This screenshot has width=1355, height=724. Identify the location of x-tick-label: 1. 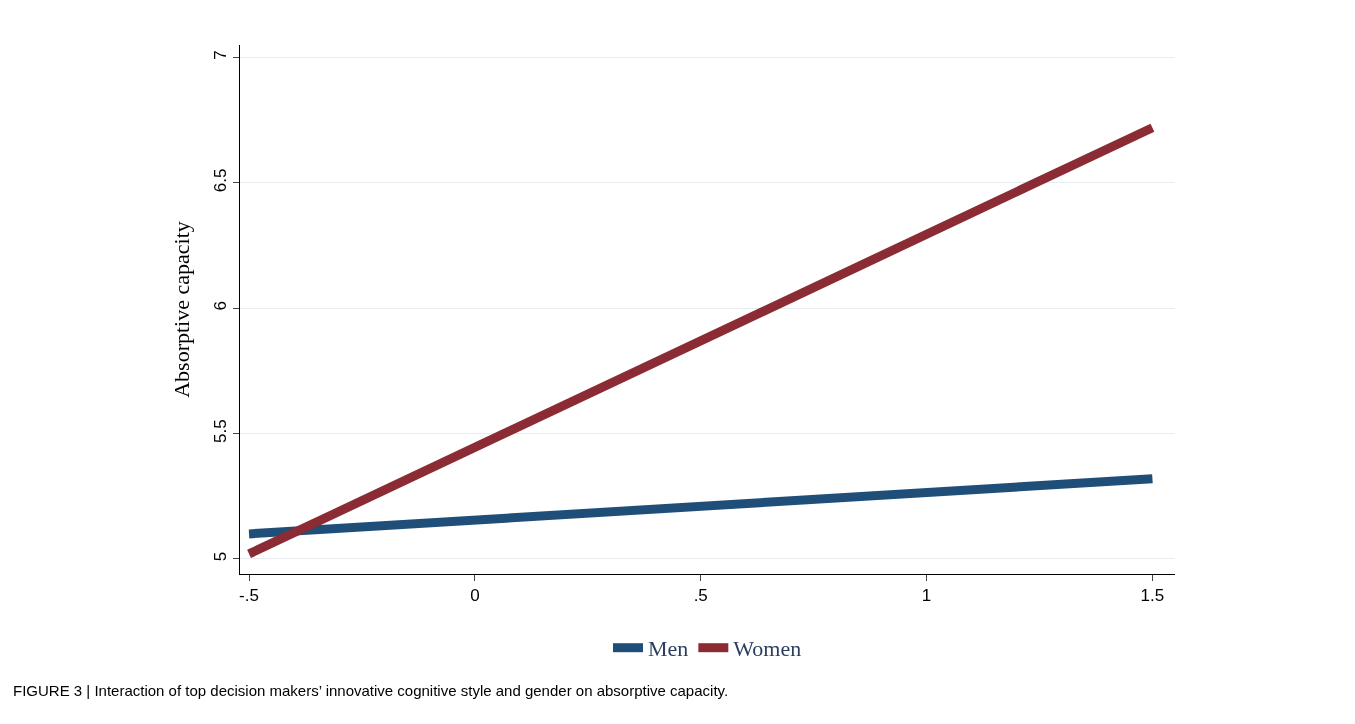
(926, 596).